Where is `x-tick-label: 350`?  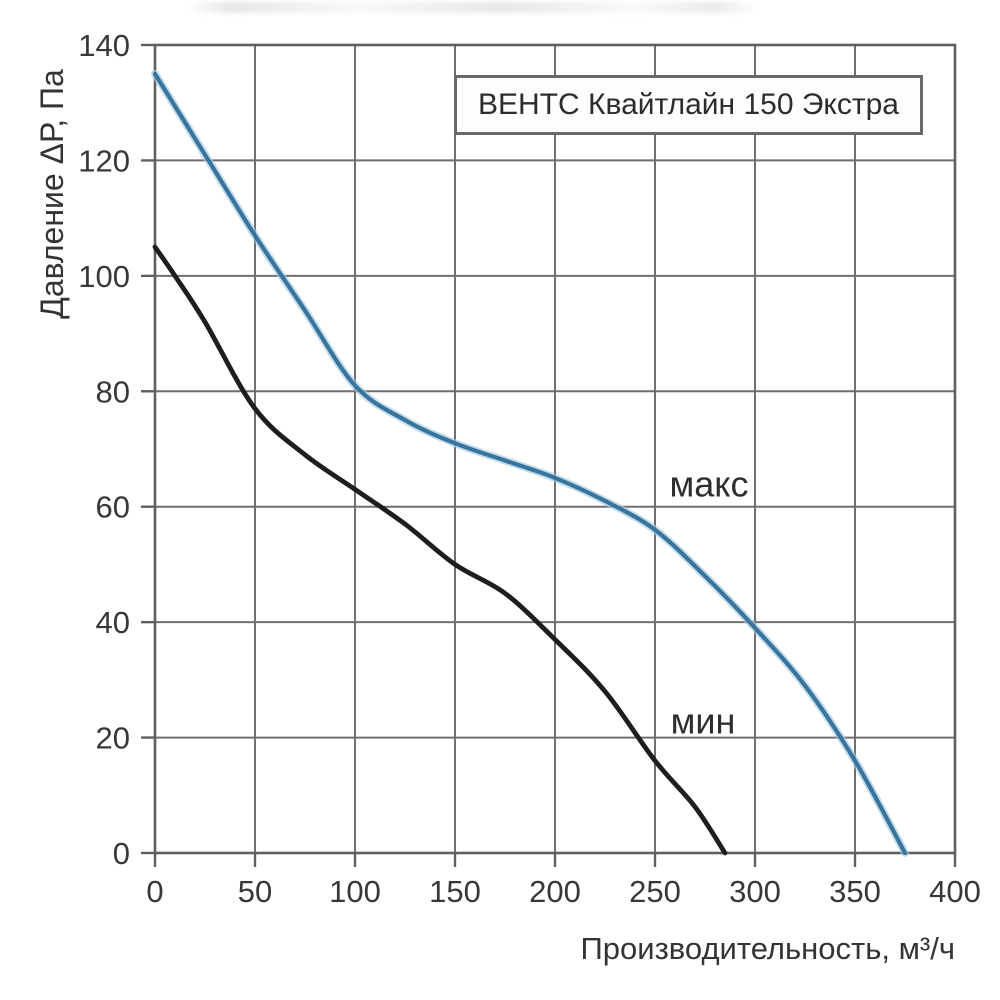 x-tick-label: 350 is located at coordinates (855, 891).